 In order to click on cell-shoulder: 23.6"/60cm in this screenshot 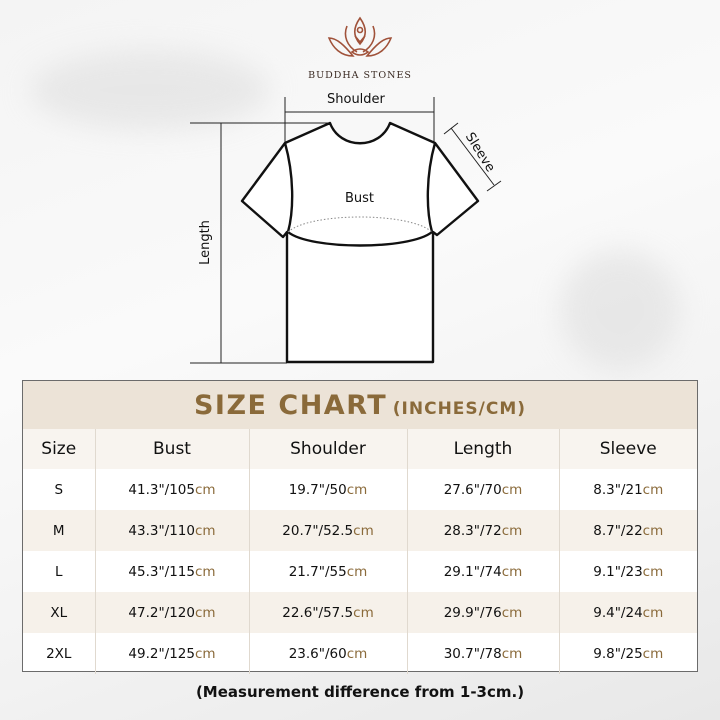, I will do `click(327, 653)`.